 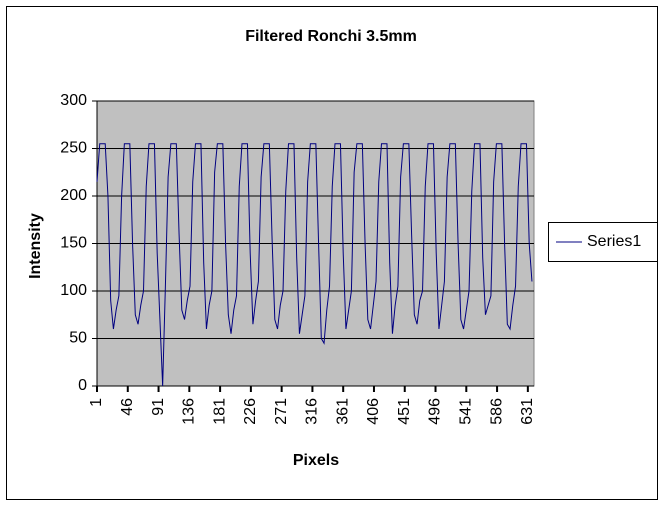 I want to click on x-tick-label: 316, so click(x=312, y=411).